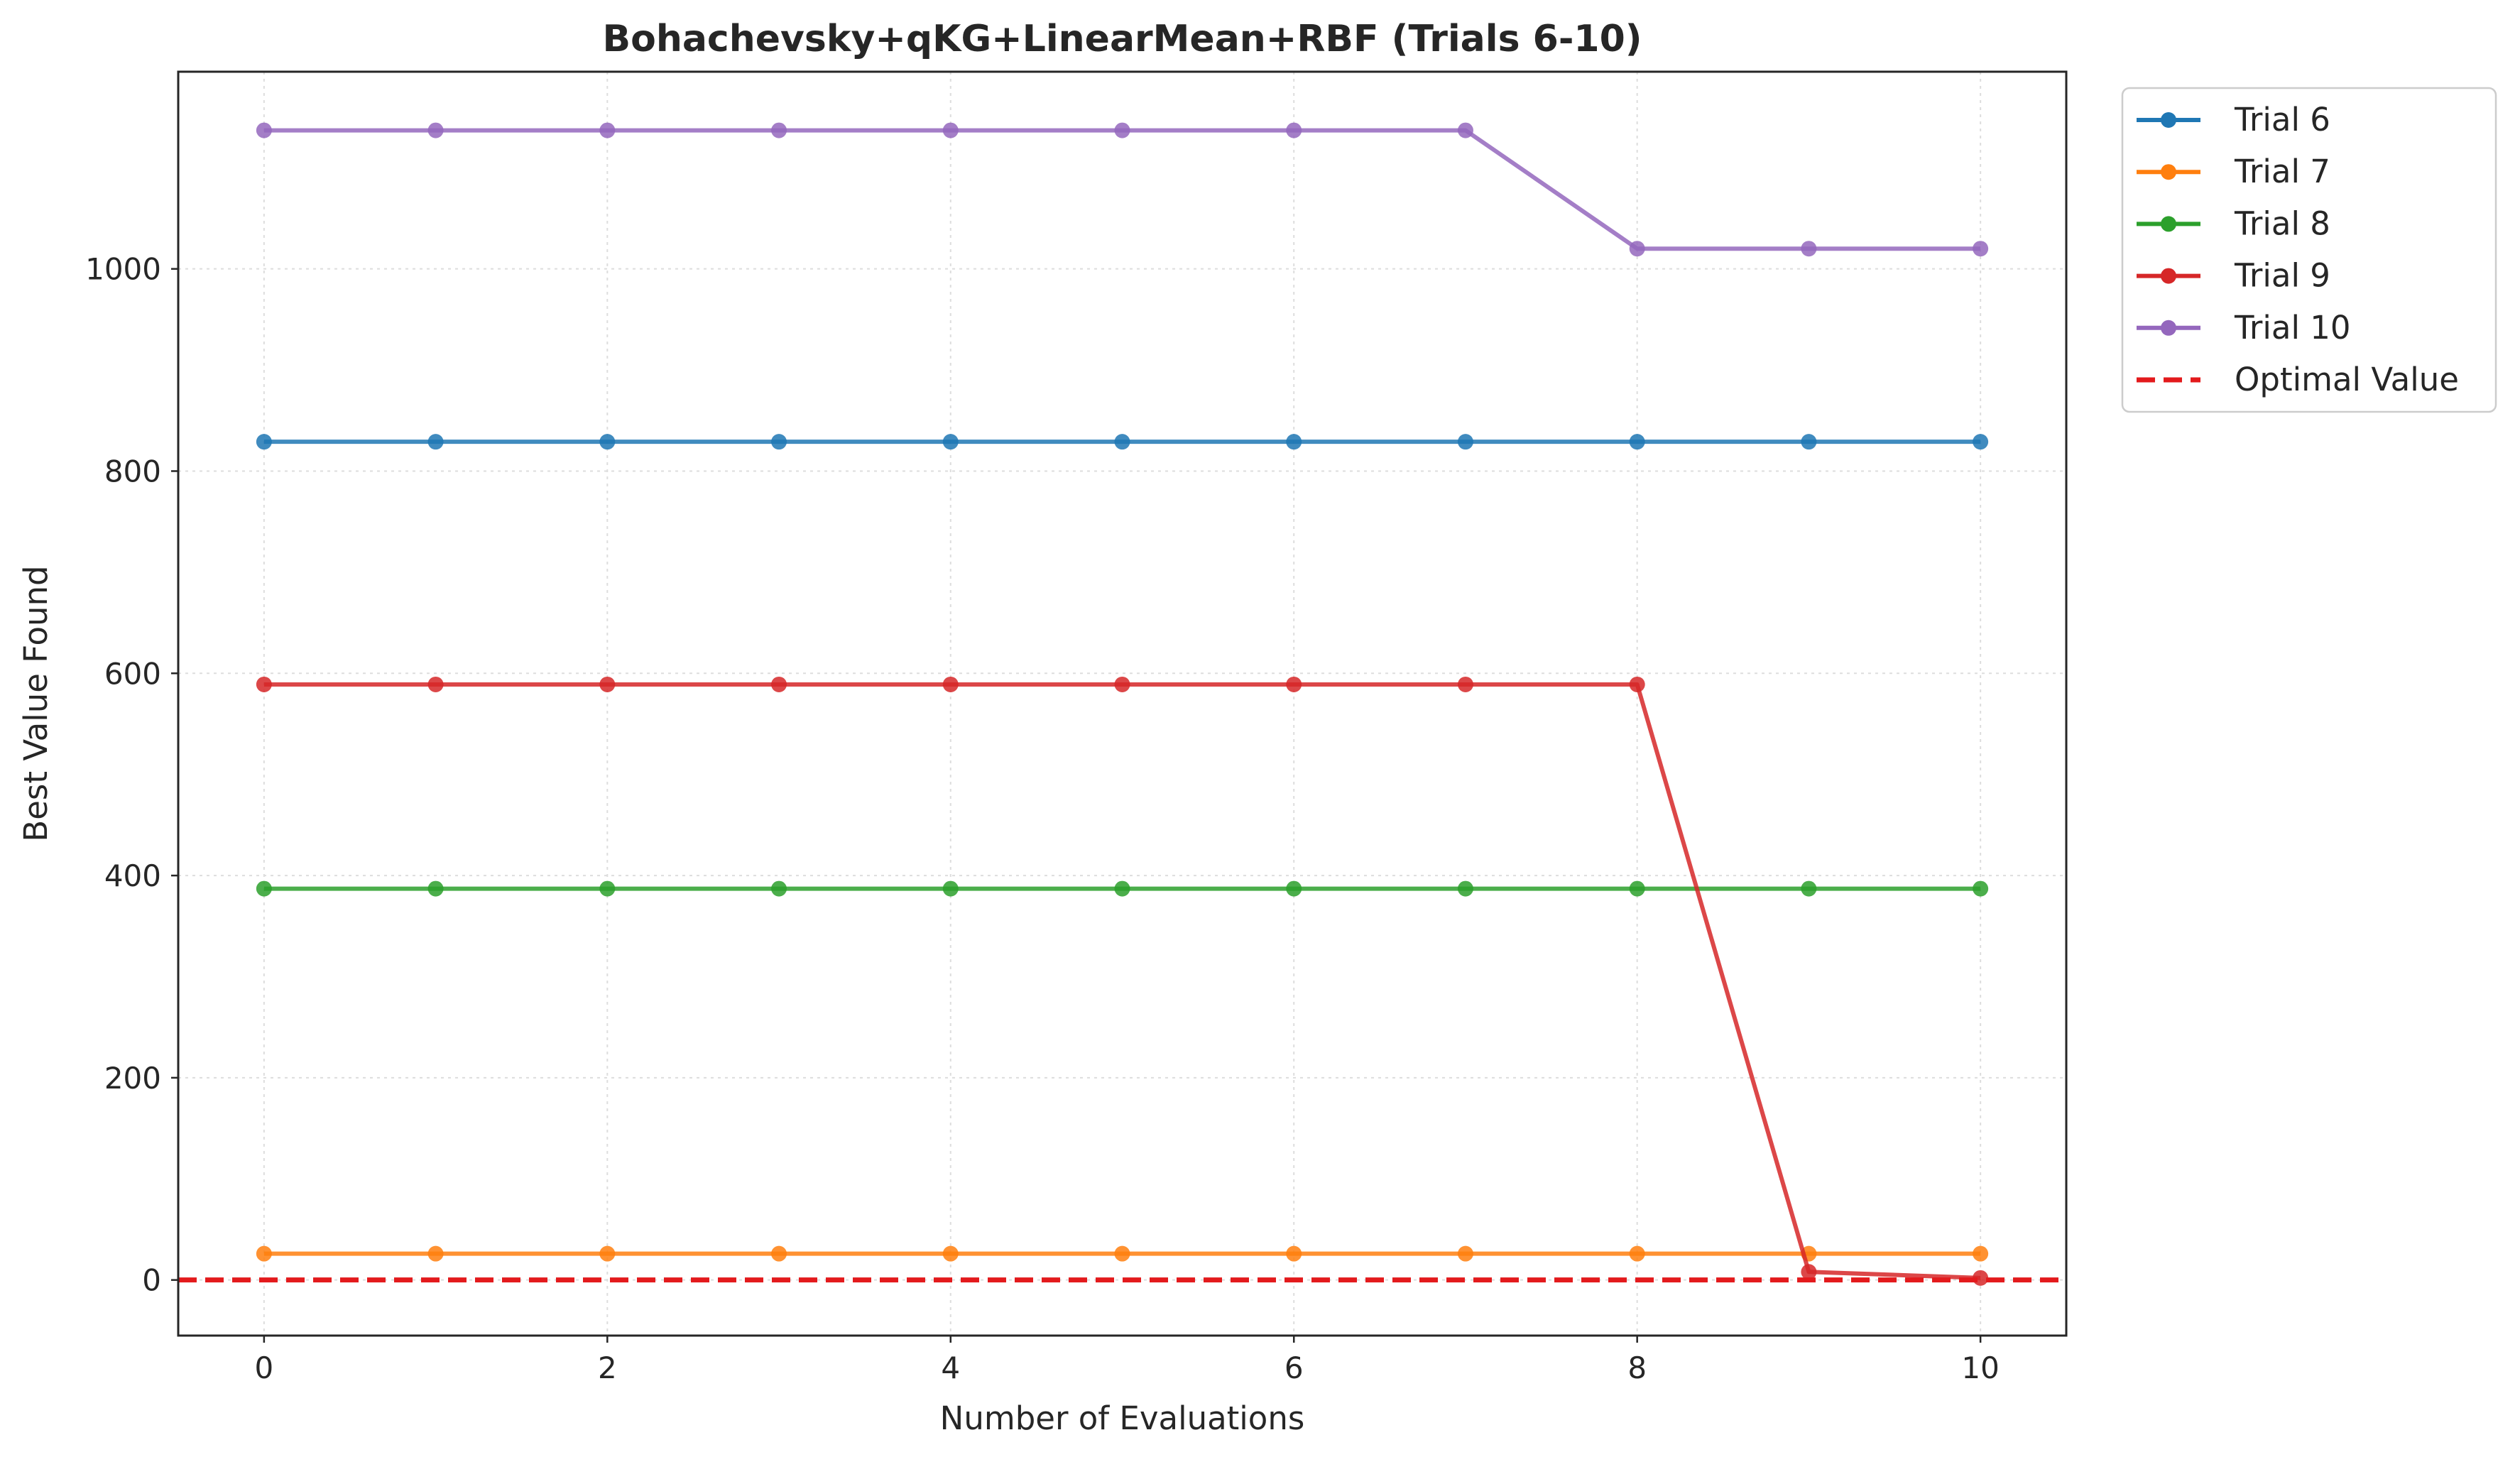  Describe the element at coordinates (123, 269) in the screenshot. I see `y-tick-label: 1000` at that location.